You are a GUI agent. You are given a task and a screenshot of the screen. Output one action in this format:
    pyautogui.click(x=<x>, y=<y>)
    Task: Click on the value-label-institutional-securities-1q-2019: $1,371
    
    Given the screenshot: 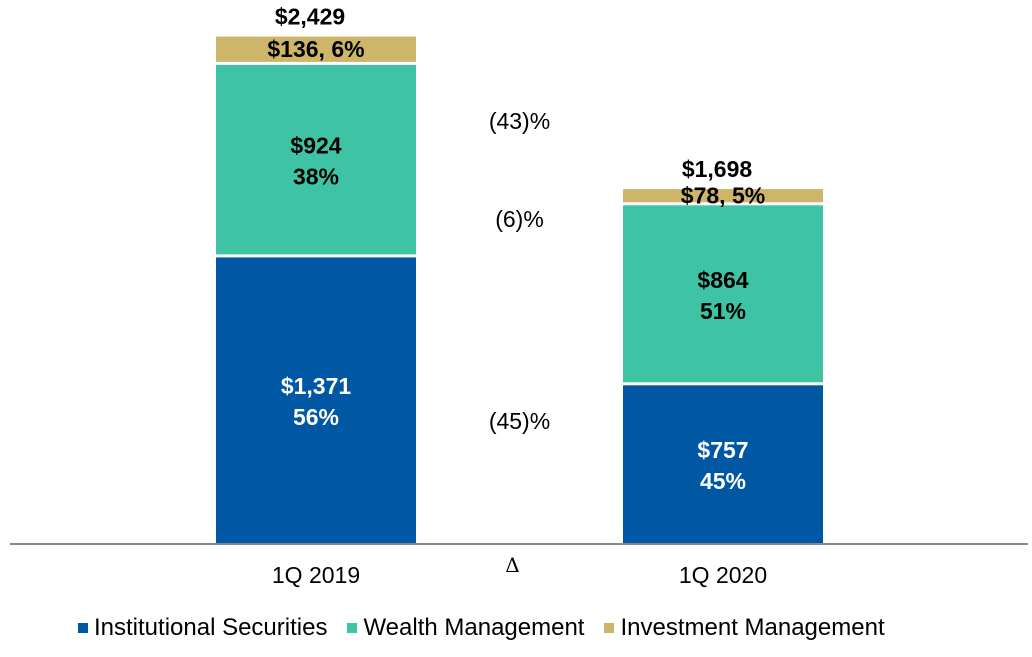 What is the action you would take?
    pyautogui.click(x=316, y=386)
    